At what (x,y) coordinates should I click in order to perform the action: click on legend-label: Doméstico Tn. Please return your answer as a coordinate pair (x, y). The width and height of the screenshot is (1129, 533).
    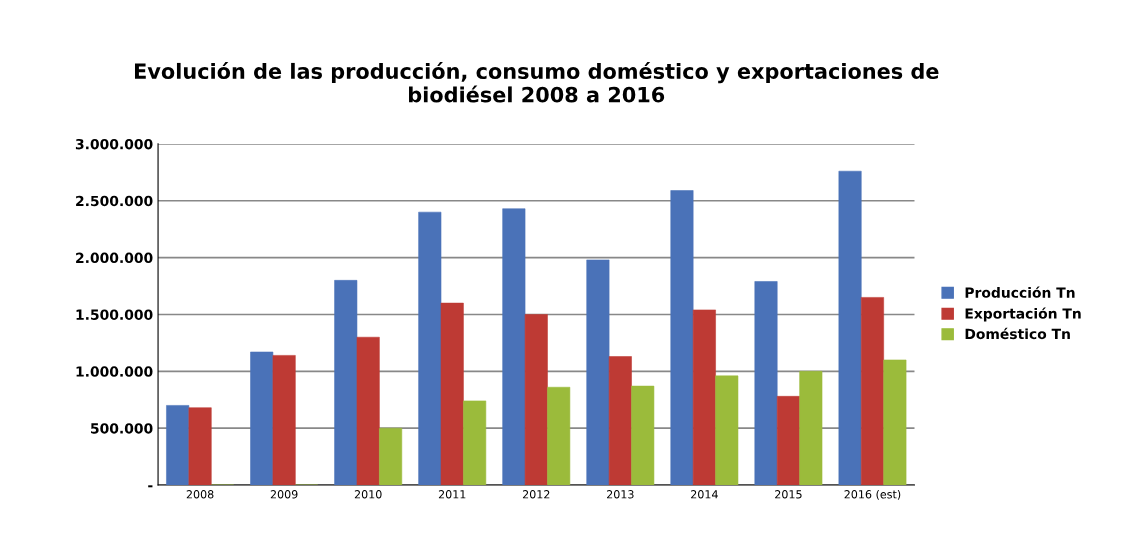
    Looking at the image, I should click on (1017, 333).